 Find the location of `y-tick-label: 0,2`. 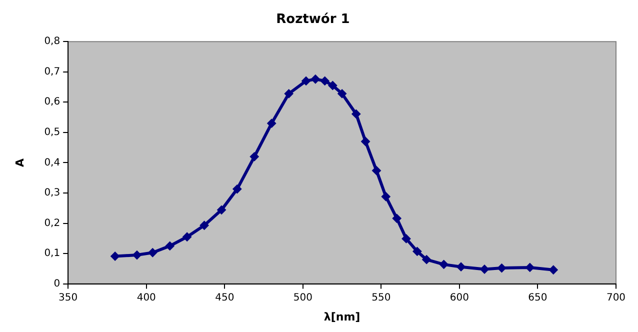

y-tick-label: 0,2 is located at coordinates (52, 223).